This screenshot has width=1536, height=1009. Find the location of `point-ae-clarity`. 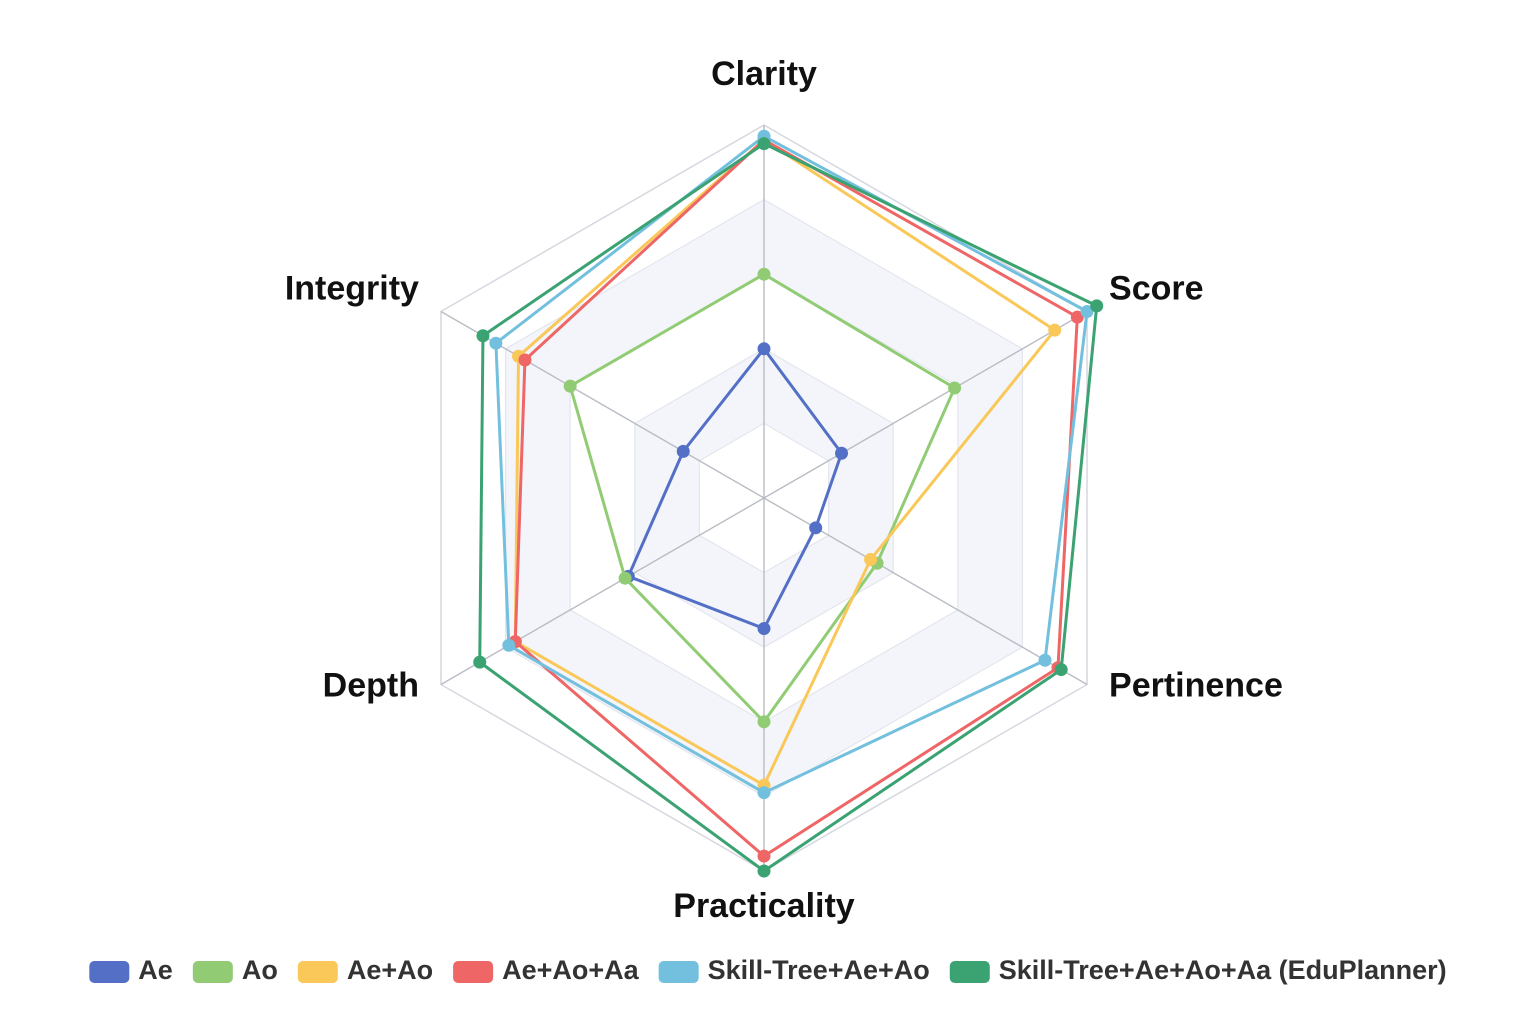

point-ae-clarity is located at coordinates (764, 349).